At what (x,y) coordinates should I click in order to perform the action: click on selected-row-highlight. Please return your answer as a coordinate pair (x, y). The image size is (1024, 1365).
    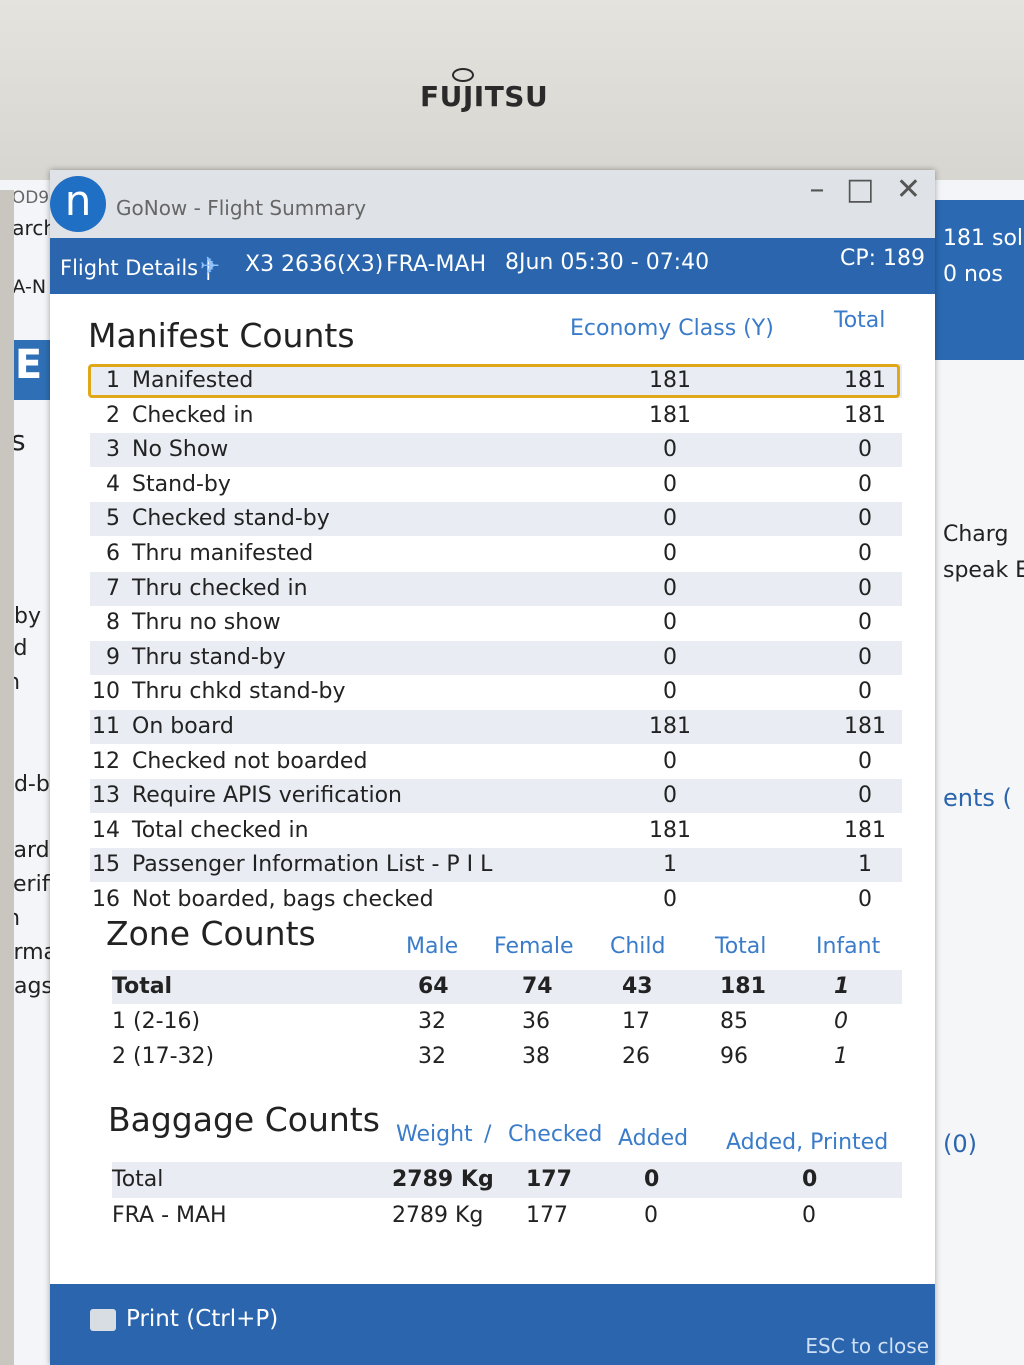
    Looking at the image, I should click on (494, 381).